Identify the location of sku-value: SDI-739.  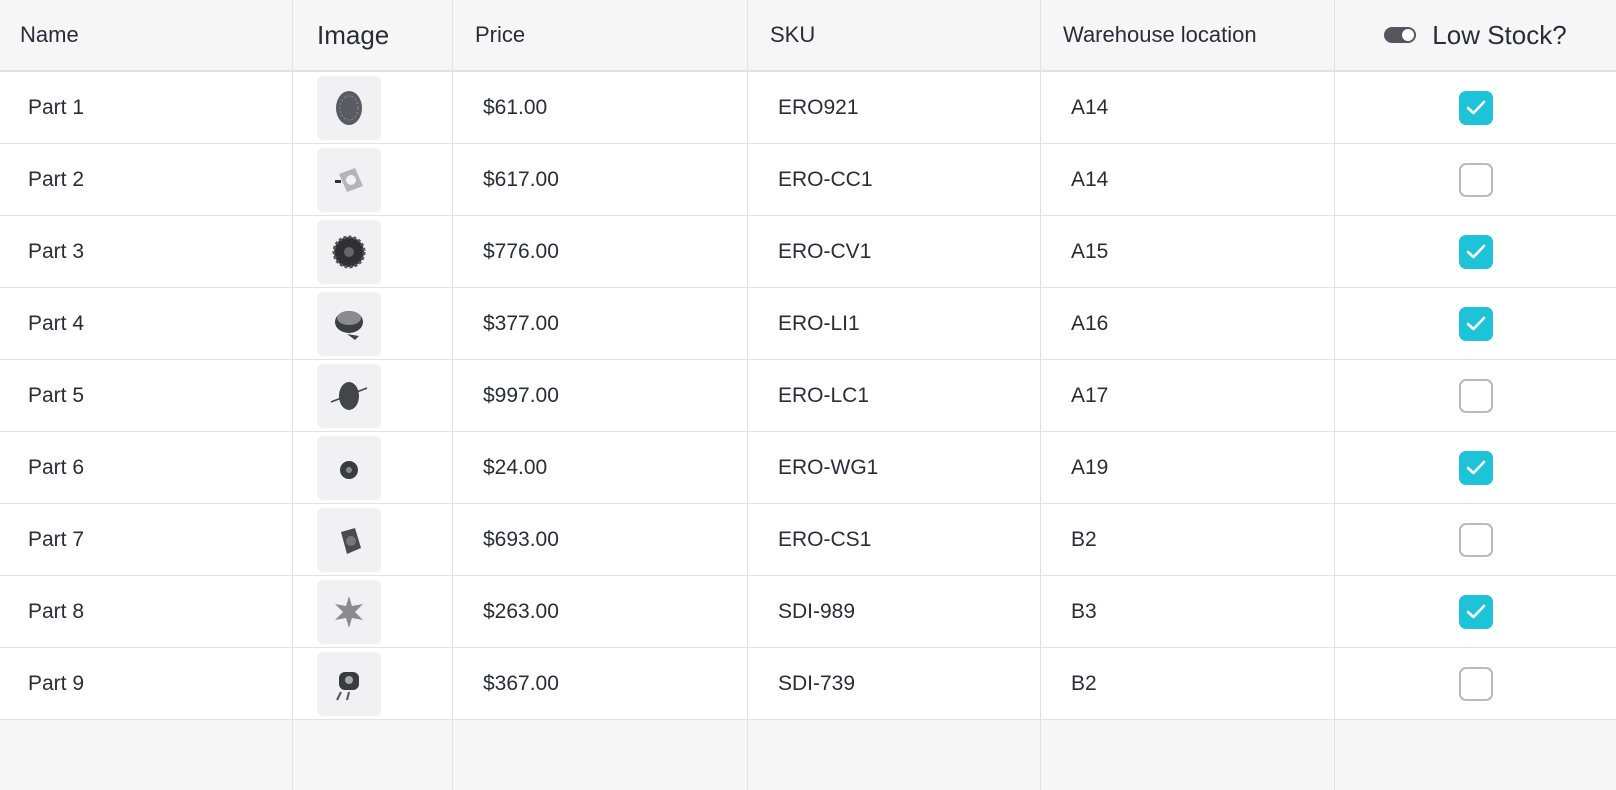
(817, 683).